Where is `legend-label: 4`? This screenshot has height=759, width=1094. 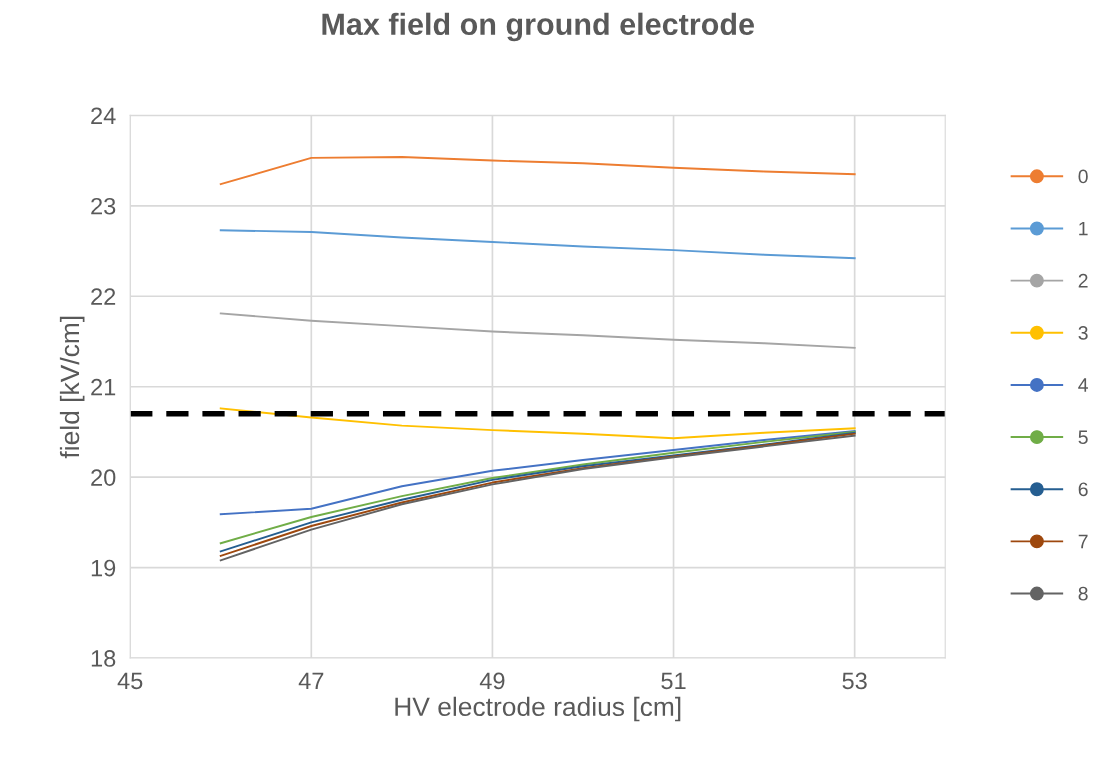 legend-label: 4 is located at coordinates (1083, 385).